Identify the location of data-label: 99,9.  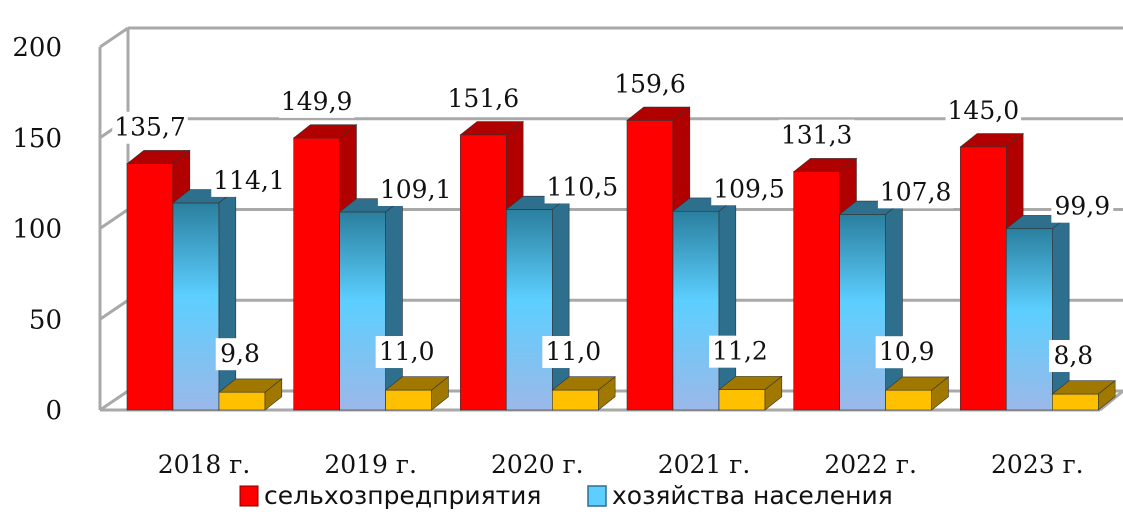
(1082, 206).